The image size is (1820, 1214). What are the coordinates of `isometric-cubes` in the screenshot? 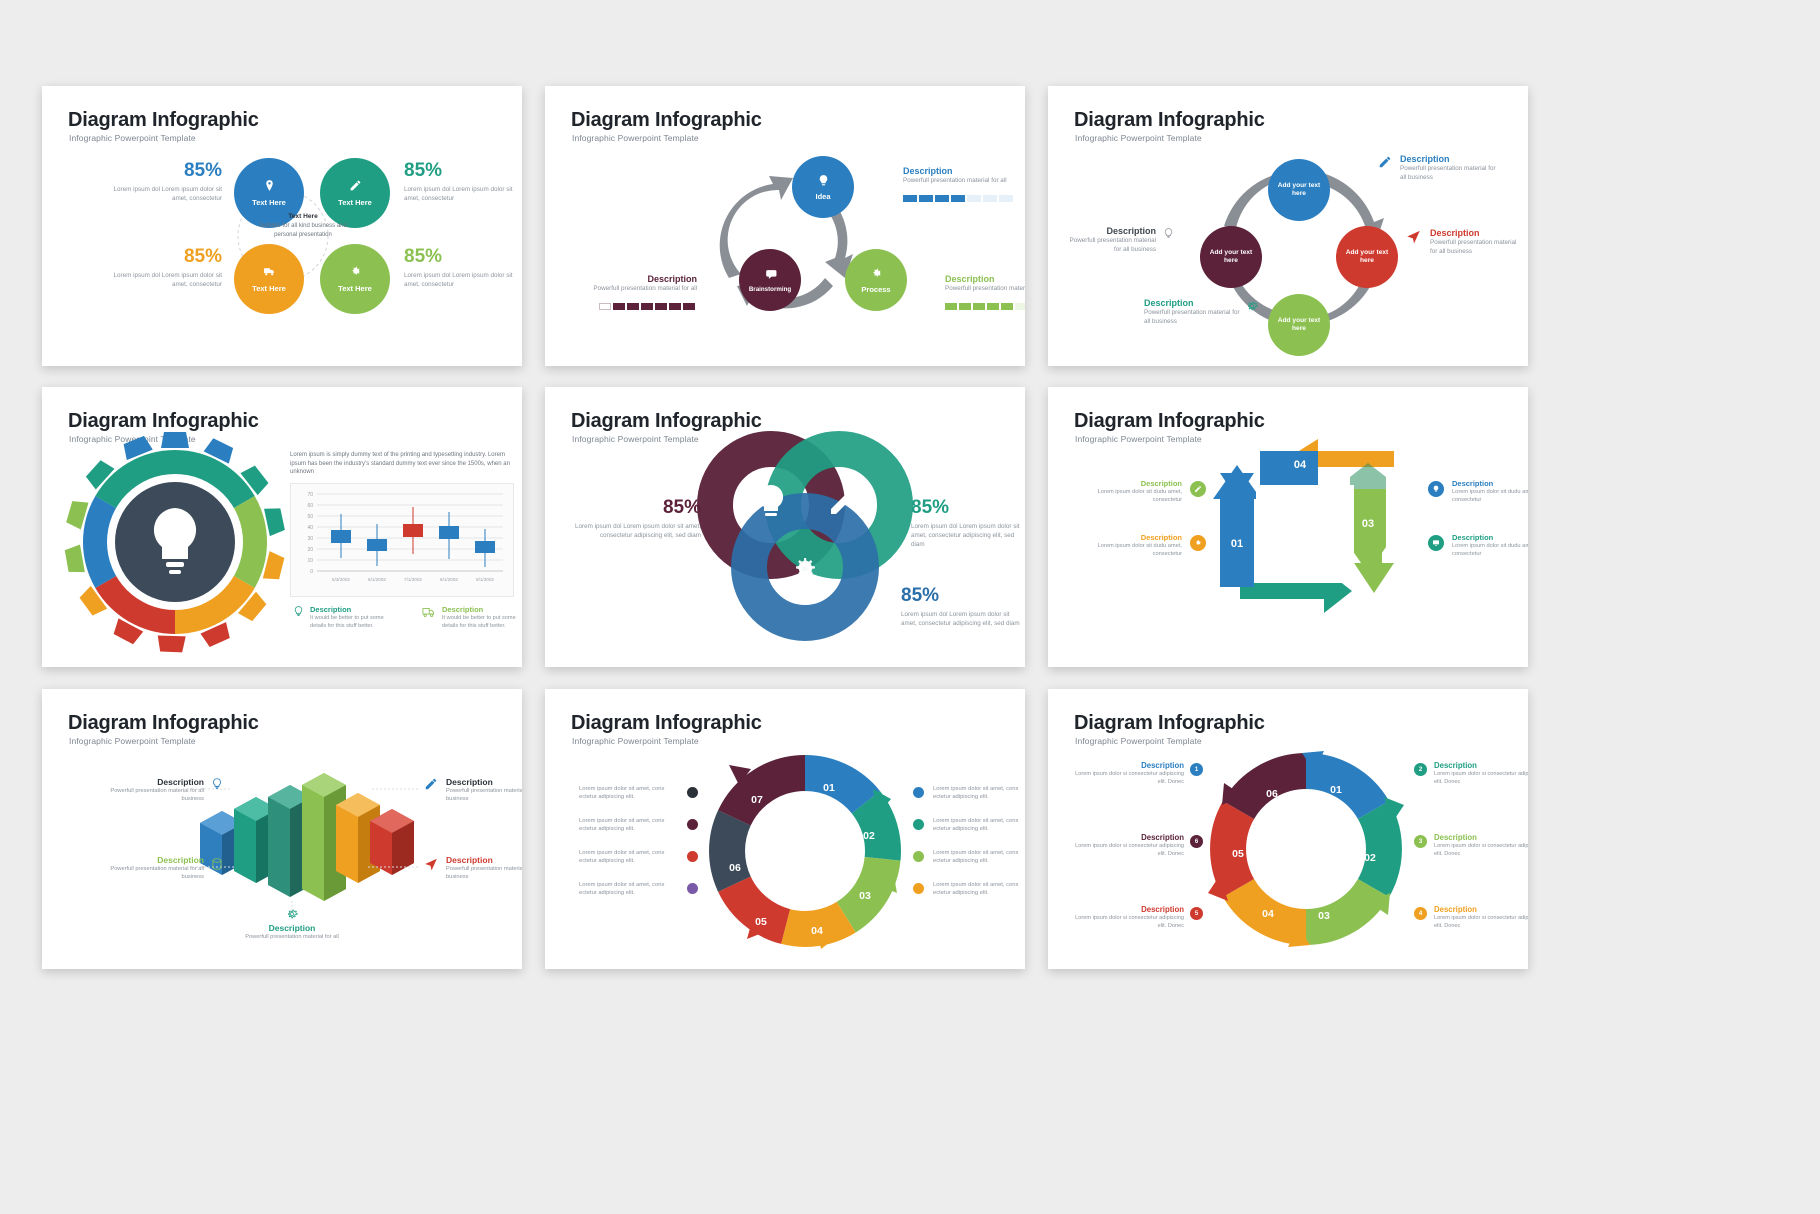 It's located at (302, 844).